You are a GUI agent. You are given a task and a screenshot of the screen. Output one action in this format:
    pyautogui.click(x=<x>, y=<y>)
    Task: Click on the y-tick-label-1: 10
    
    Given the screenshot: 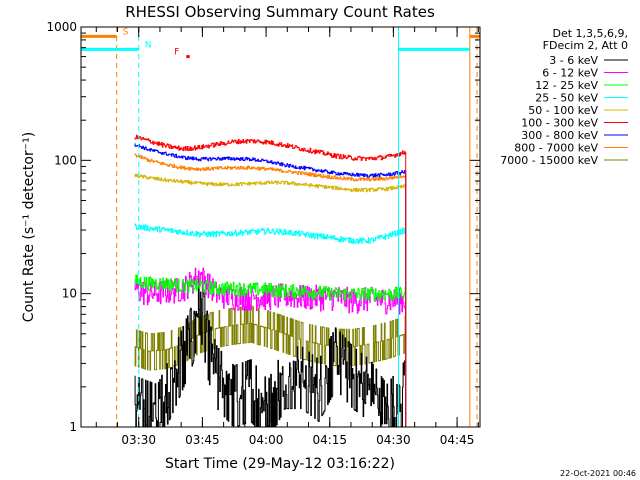 What is the action you would take?
    pyautogui.click(x=69, y=294)
    